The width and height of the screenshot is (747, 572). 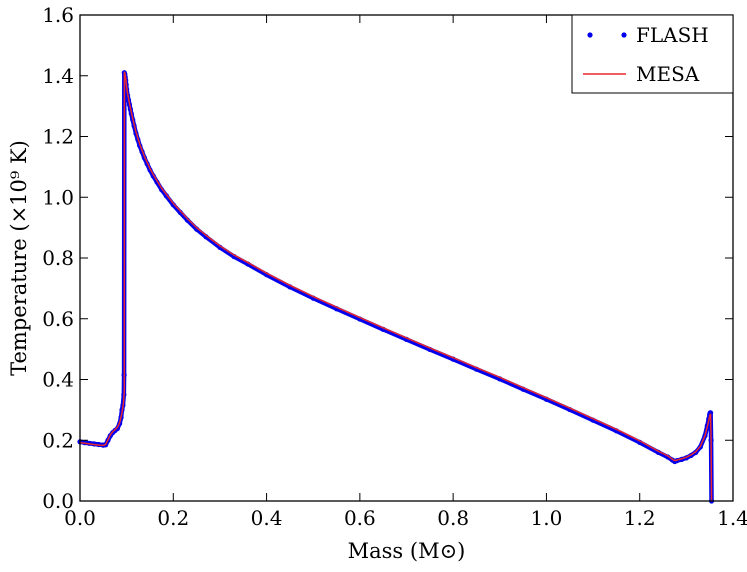 I want to click on x-tick-label: 0.2, so click(x=173, y=518).